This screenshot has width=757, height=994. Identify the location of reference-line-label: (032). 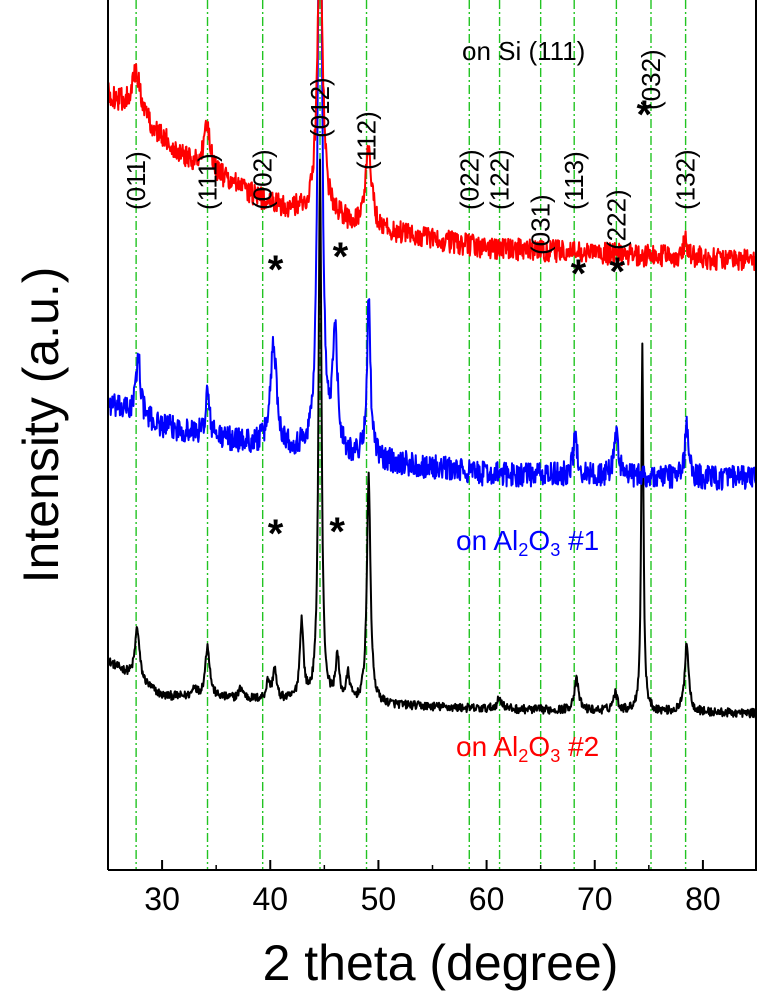
(651, 79).